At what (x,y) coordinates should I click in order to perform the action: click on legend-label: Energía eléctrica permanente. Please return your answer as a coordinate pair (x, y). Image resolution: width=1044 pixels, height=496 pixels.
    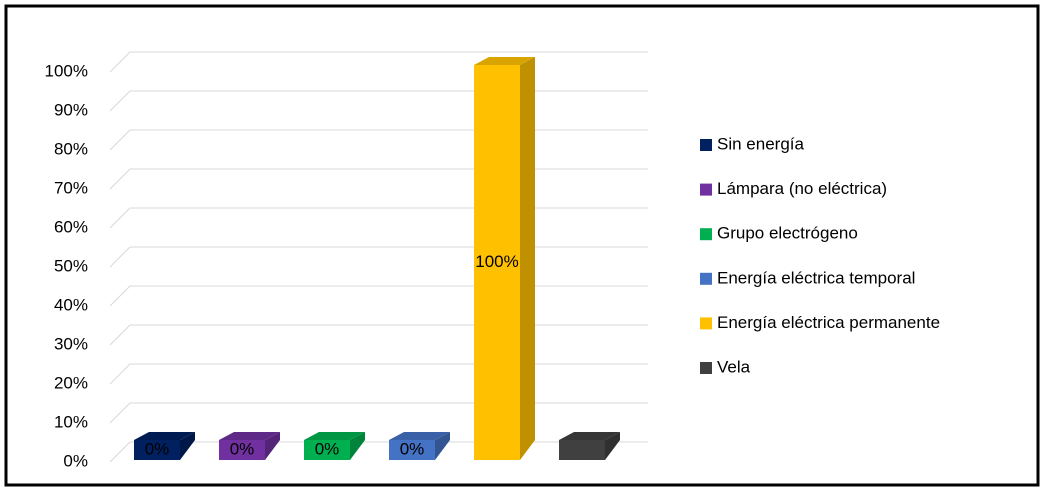
    Looking at the image, I should click on (828, 322).